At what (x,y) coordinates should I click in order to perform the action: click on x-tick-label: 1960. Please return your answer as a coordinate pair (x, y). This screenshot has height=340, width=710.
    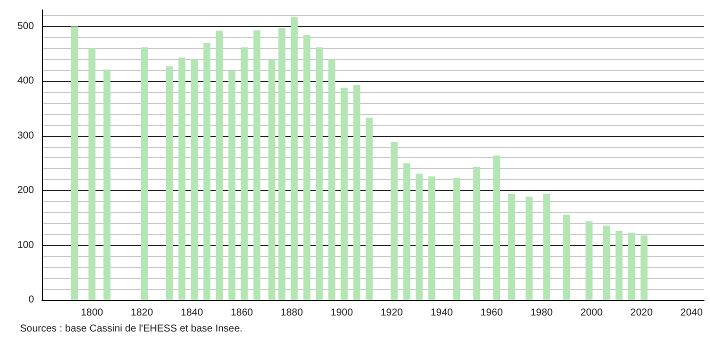
    Looking at the image, I should click on (492, 313).